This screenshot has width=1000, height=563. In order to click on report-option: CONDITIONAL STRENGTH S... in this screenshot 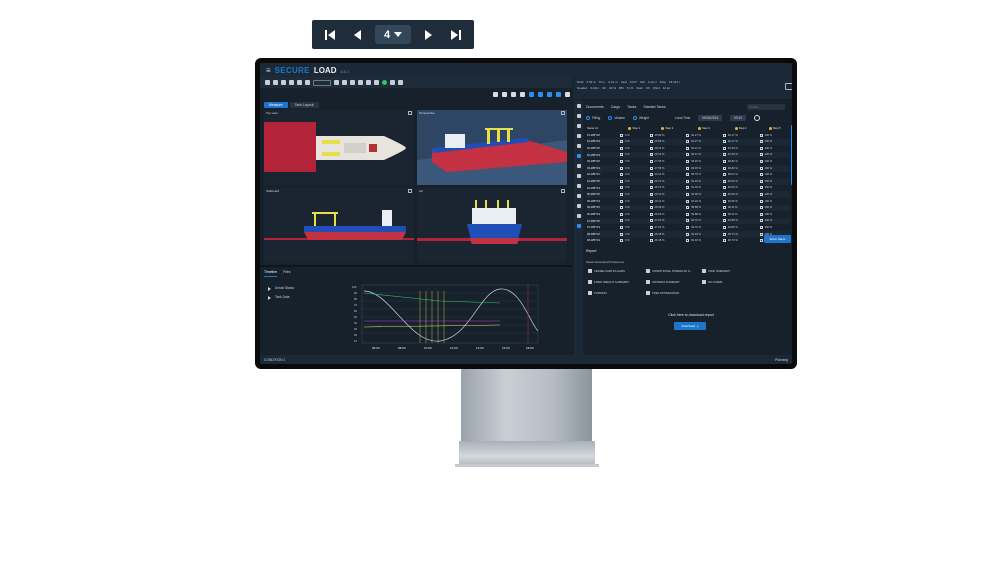, I will do `click(674, 271)`.